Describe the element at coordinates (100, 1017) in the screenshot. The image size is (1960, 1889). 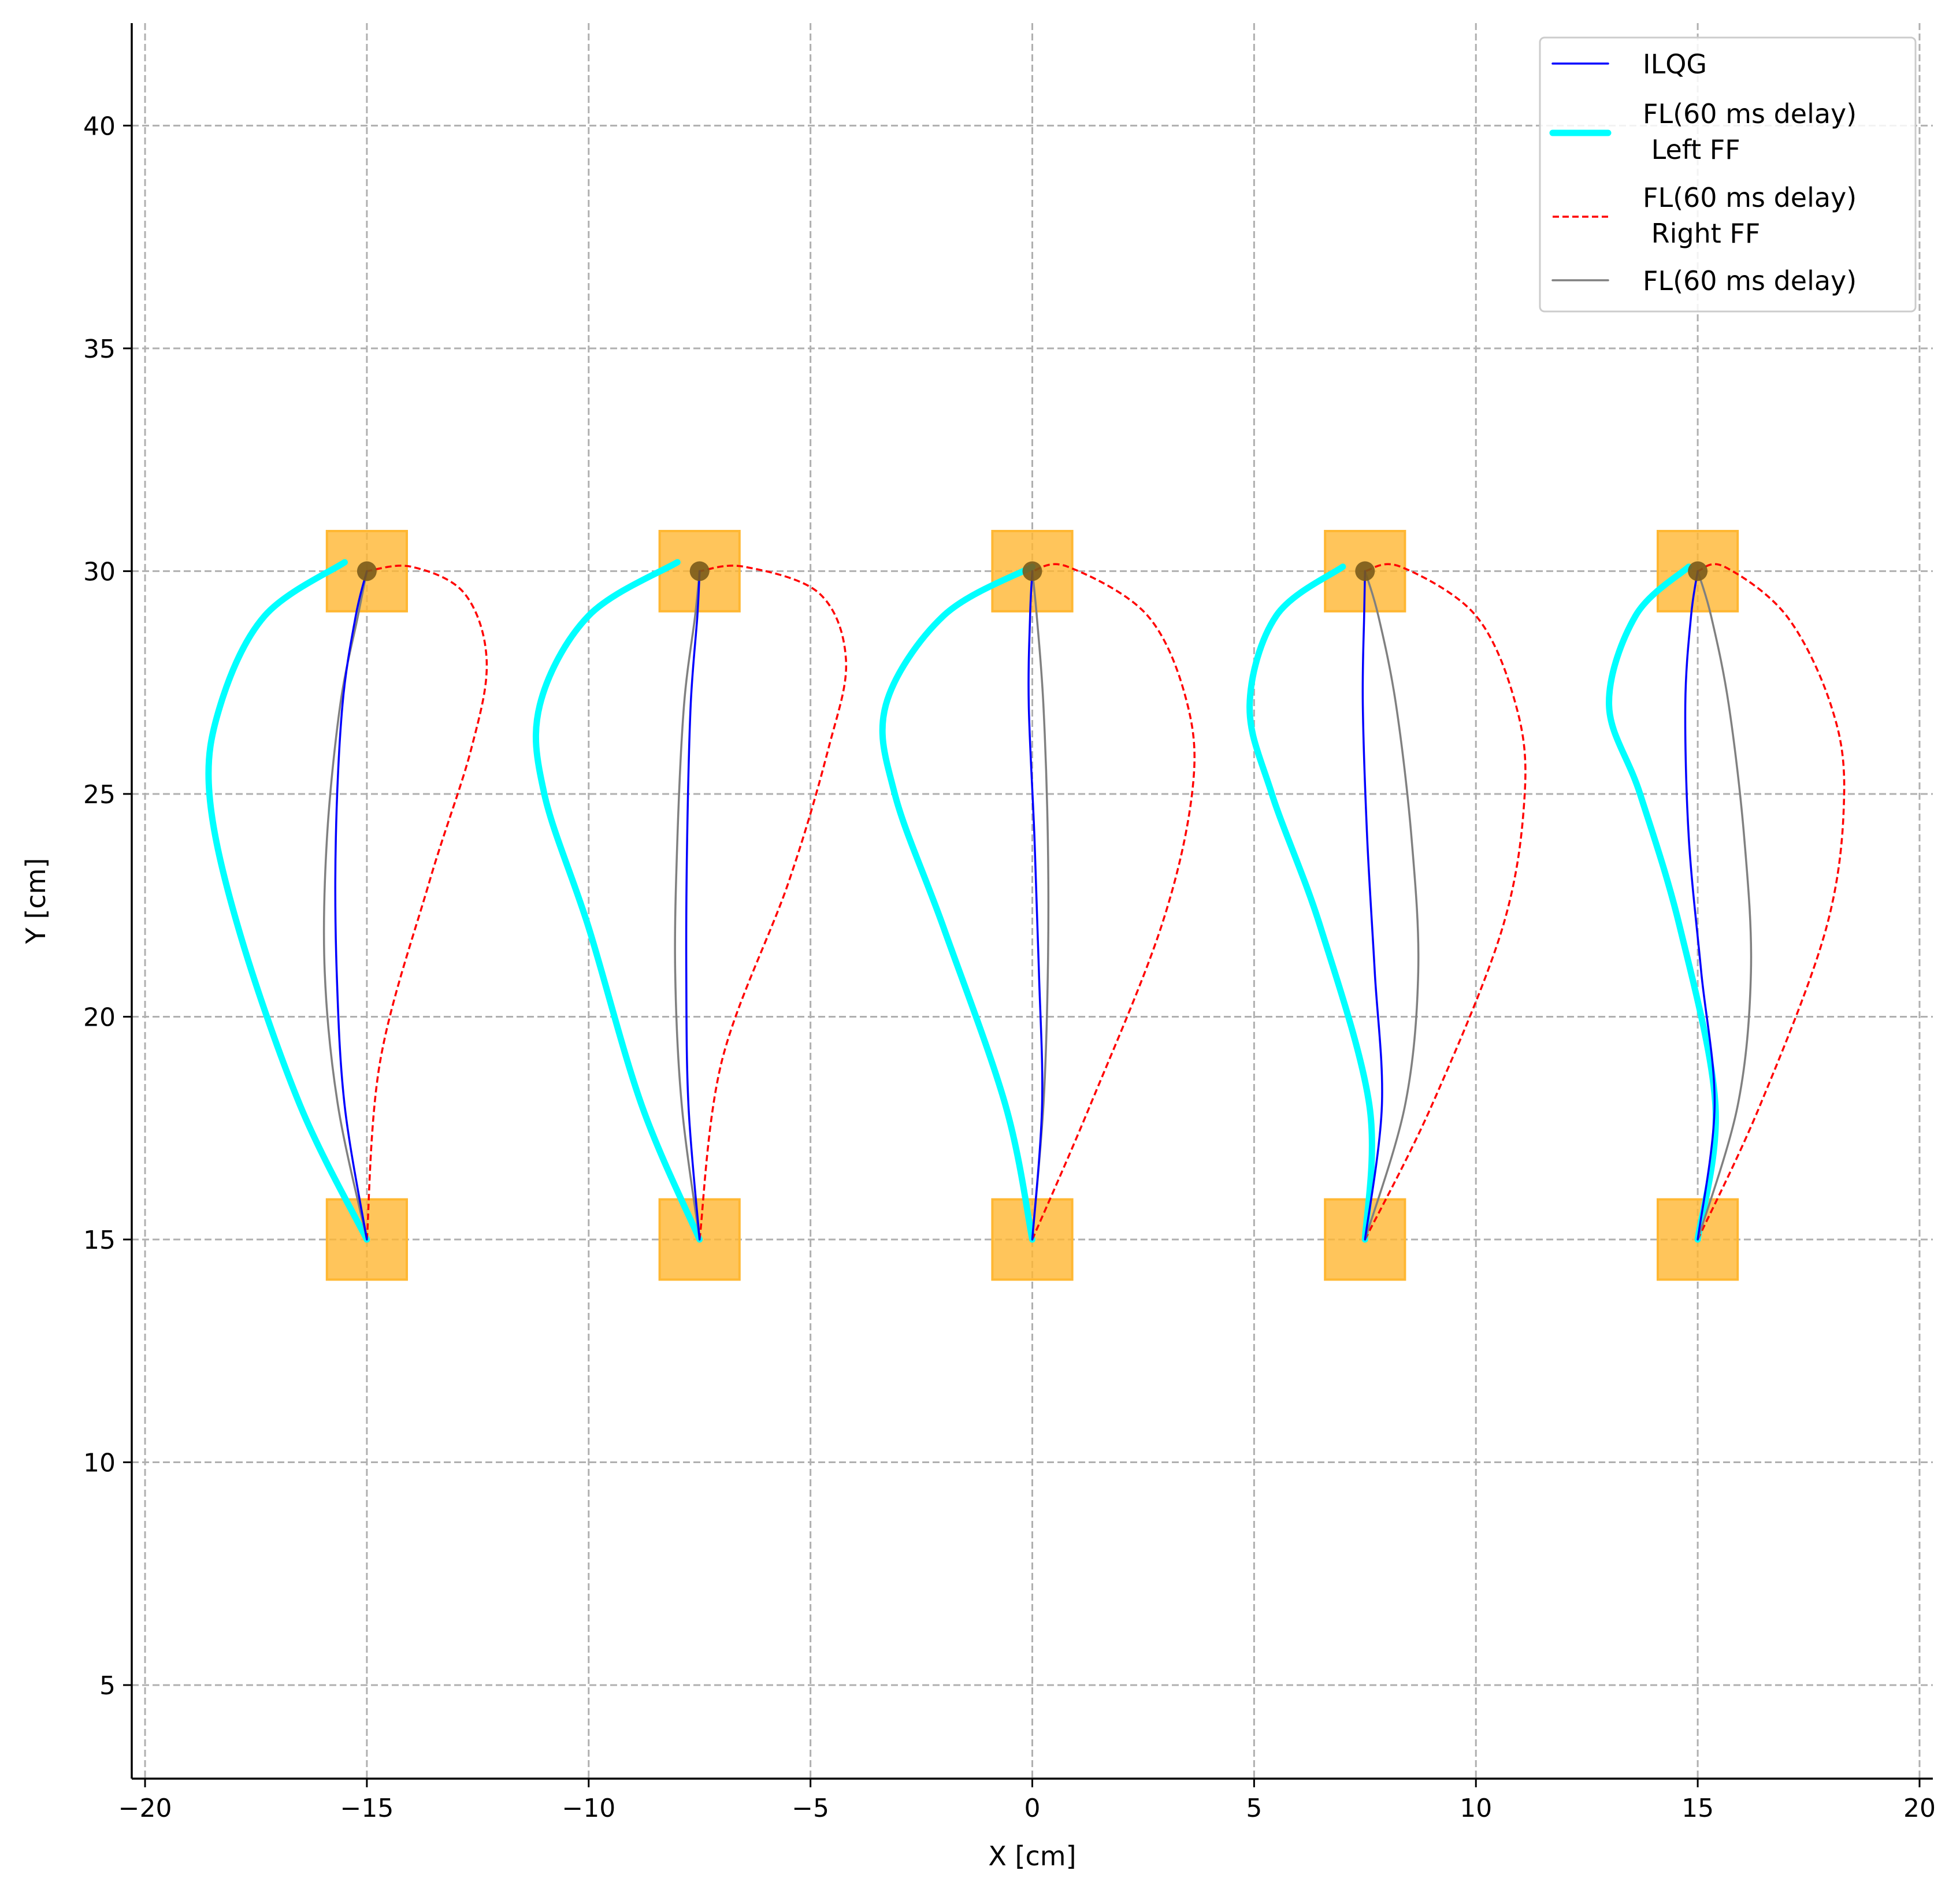
I see `y-tick-label-3: 20` at that location.